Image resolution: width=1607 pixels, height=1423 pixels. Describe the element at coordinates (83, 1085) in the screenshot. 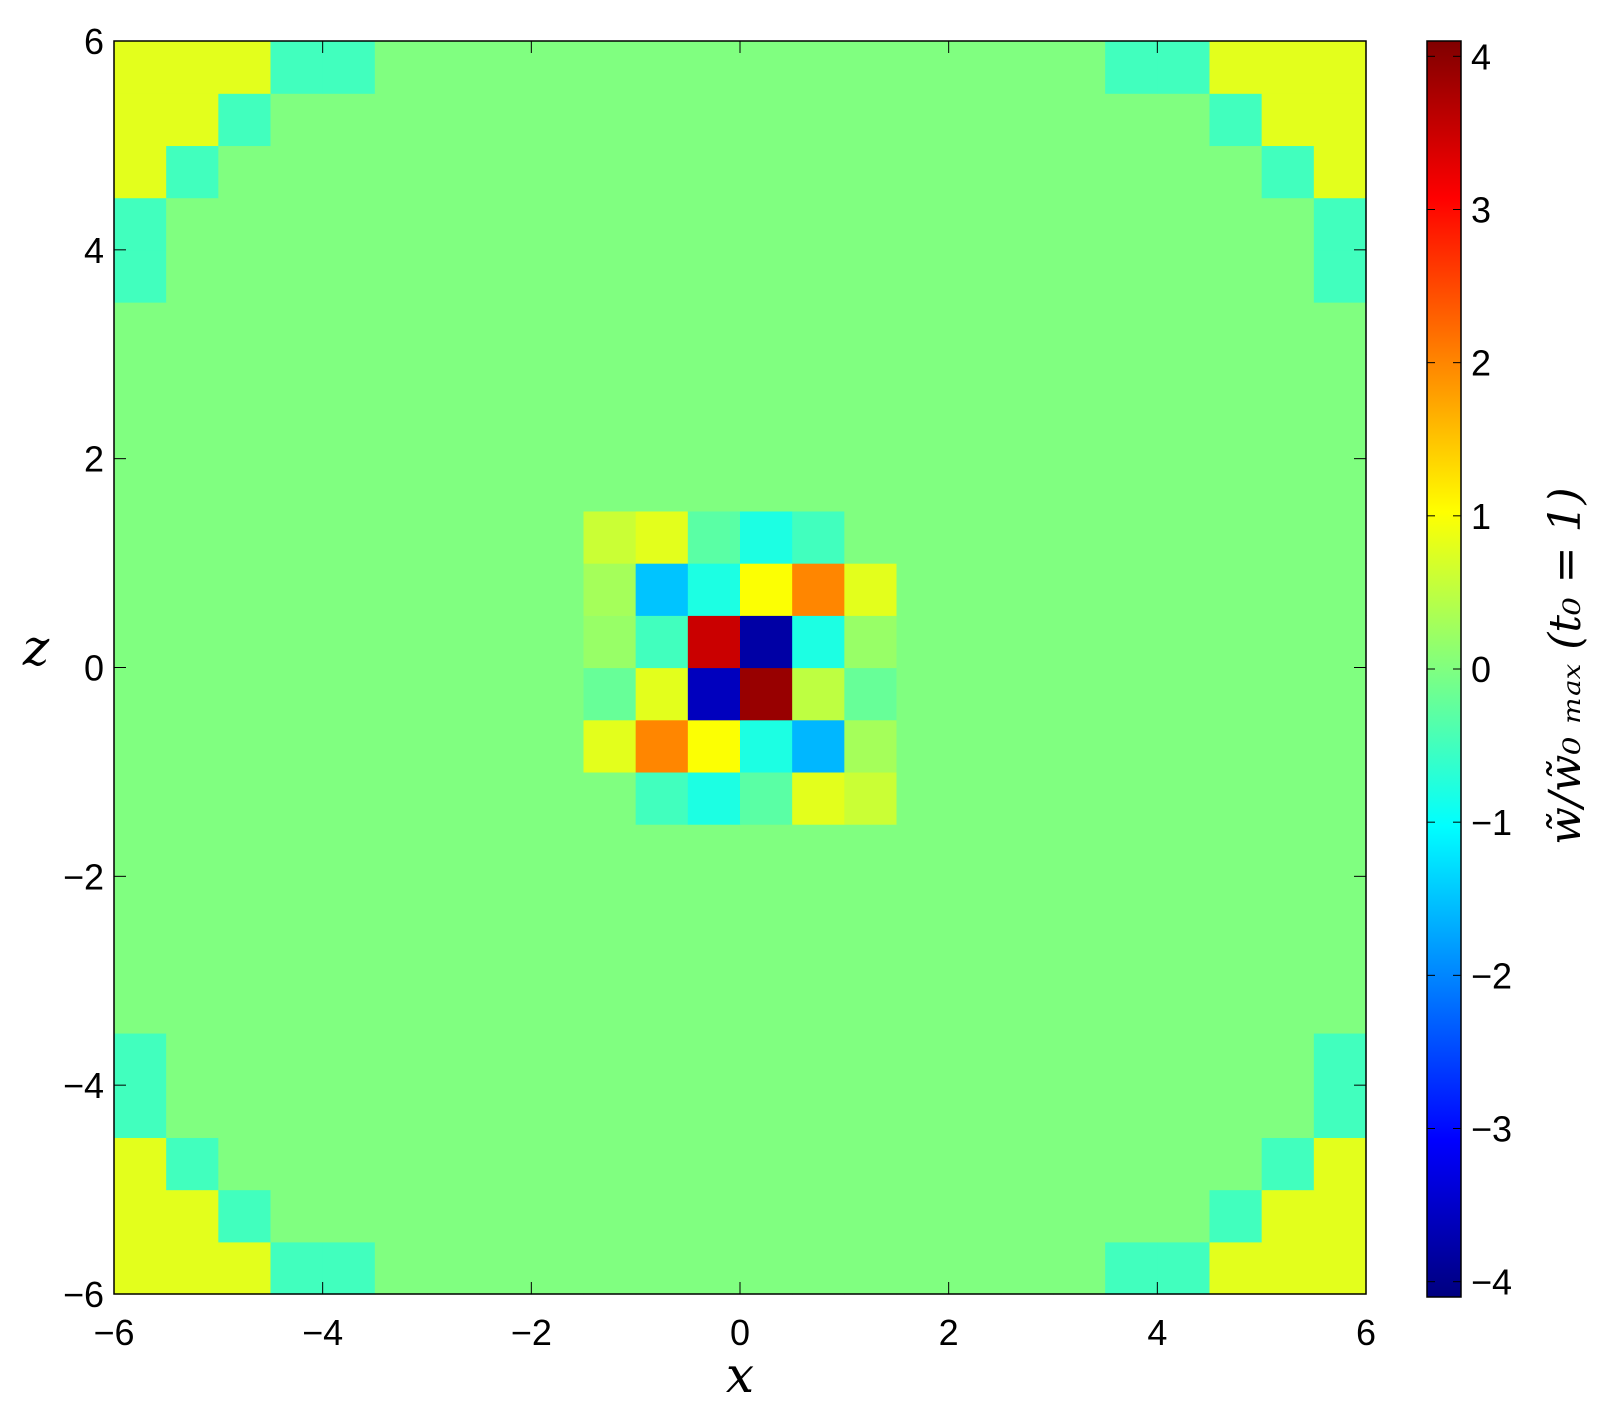

I see `y-tick-label: −4` at that location.